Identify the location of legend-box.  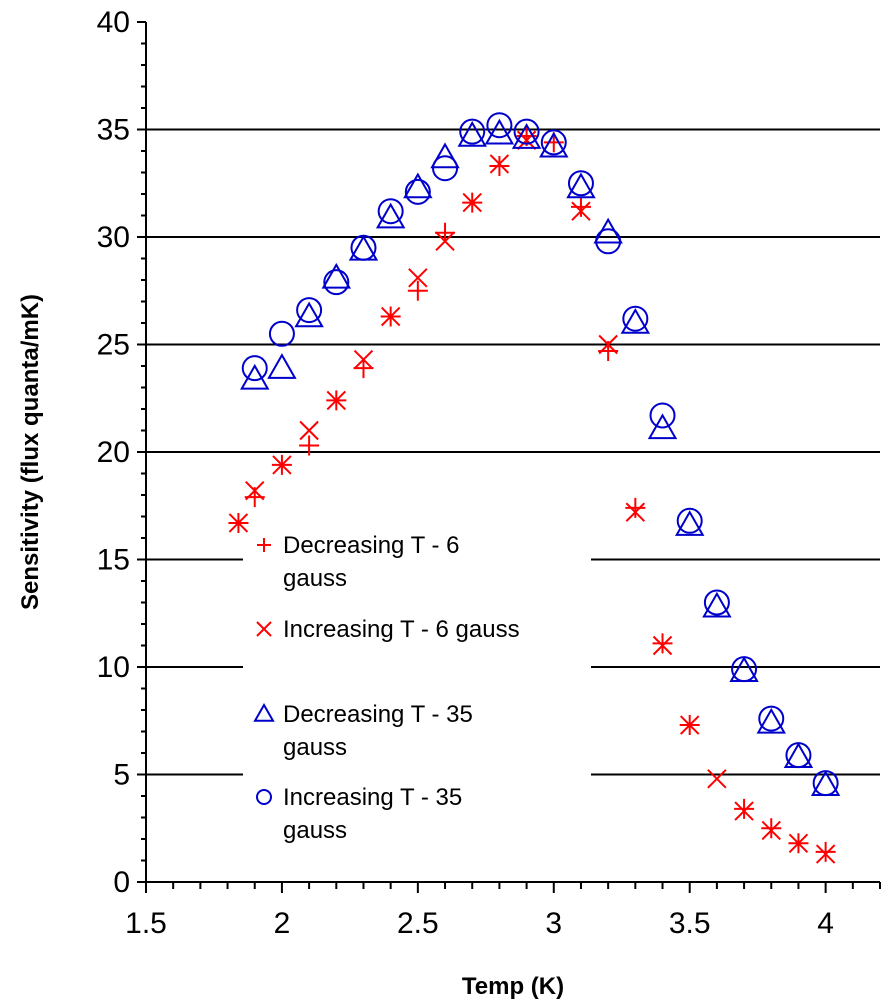
(417, 691).